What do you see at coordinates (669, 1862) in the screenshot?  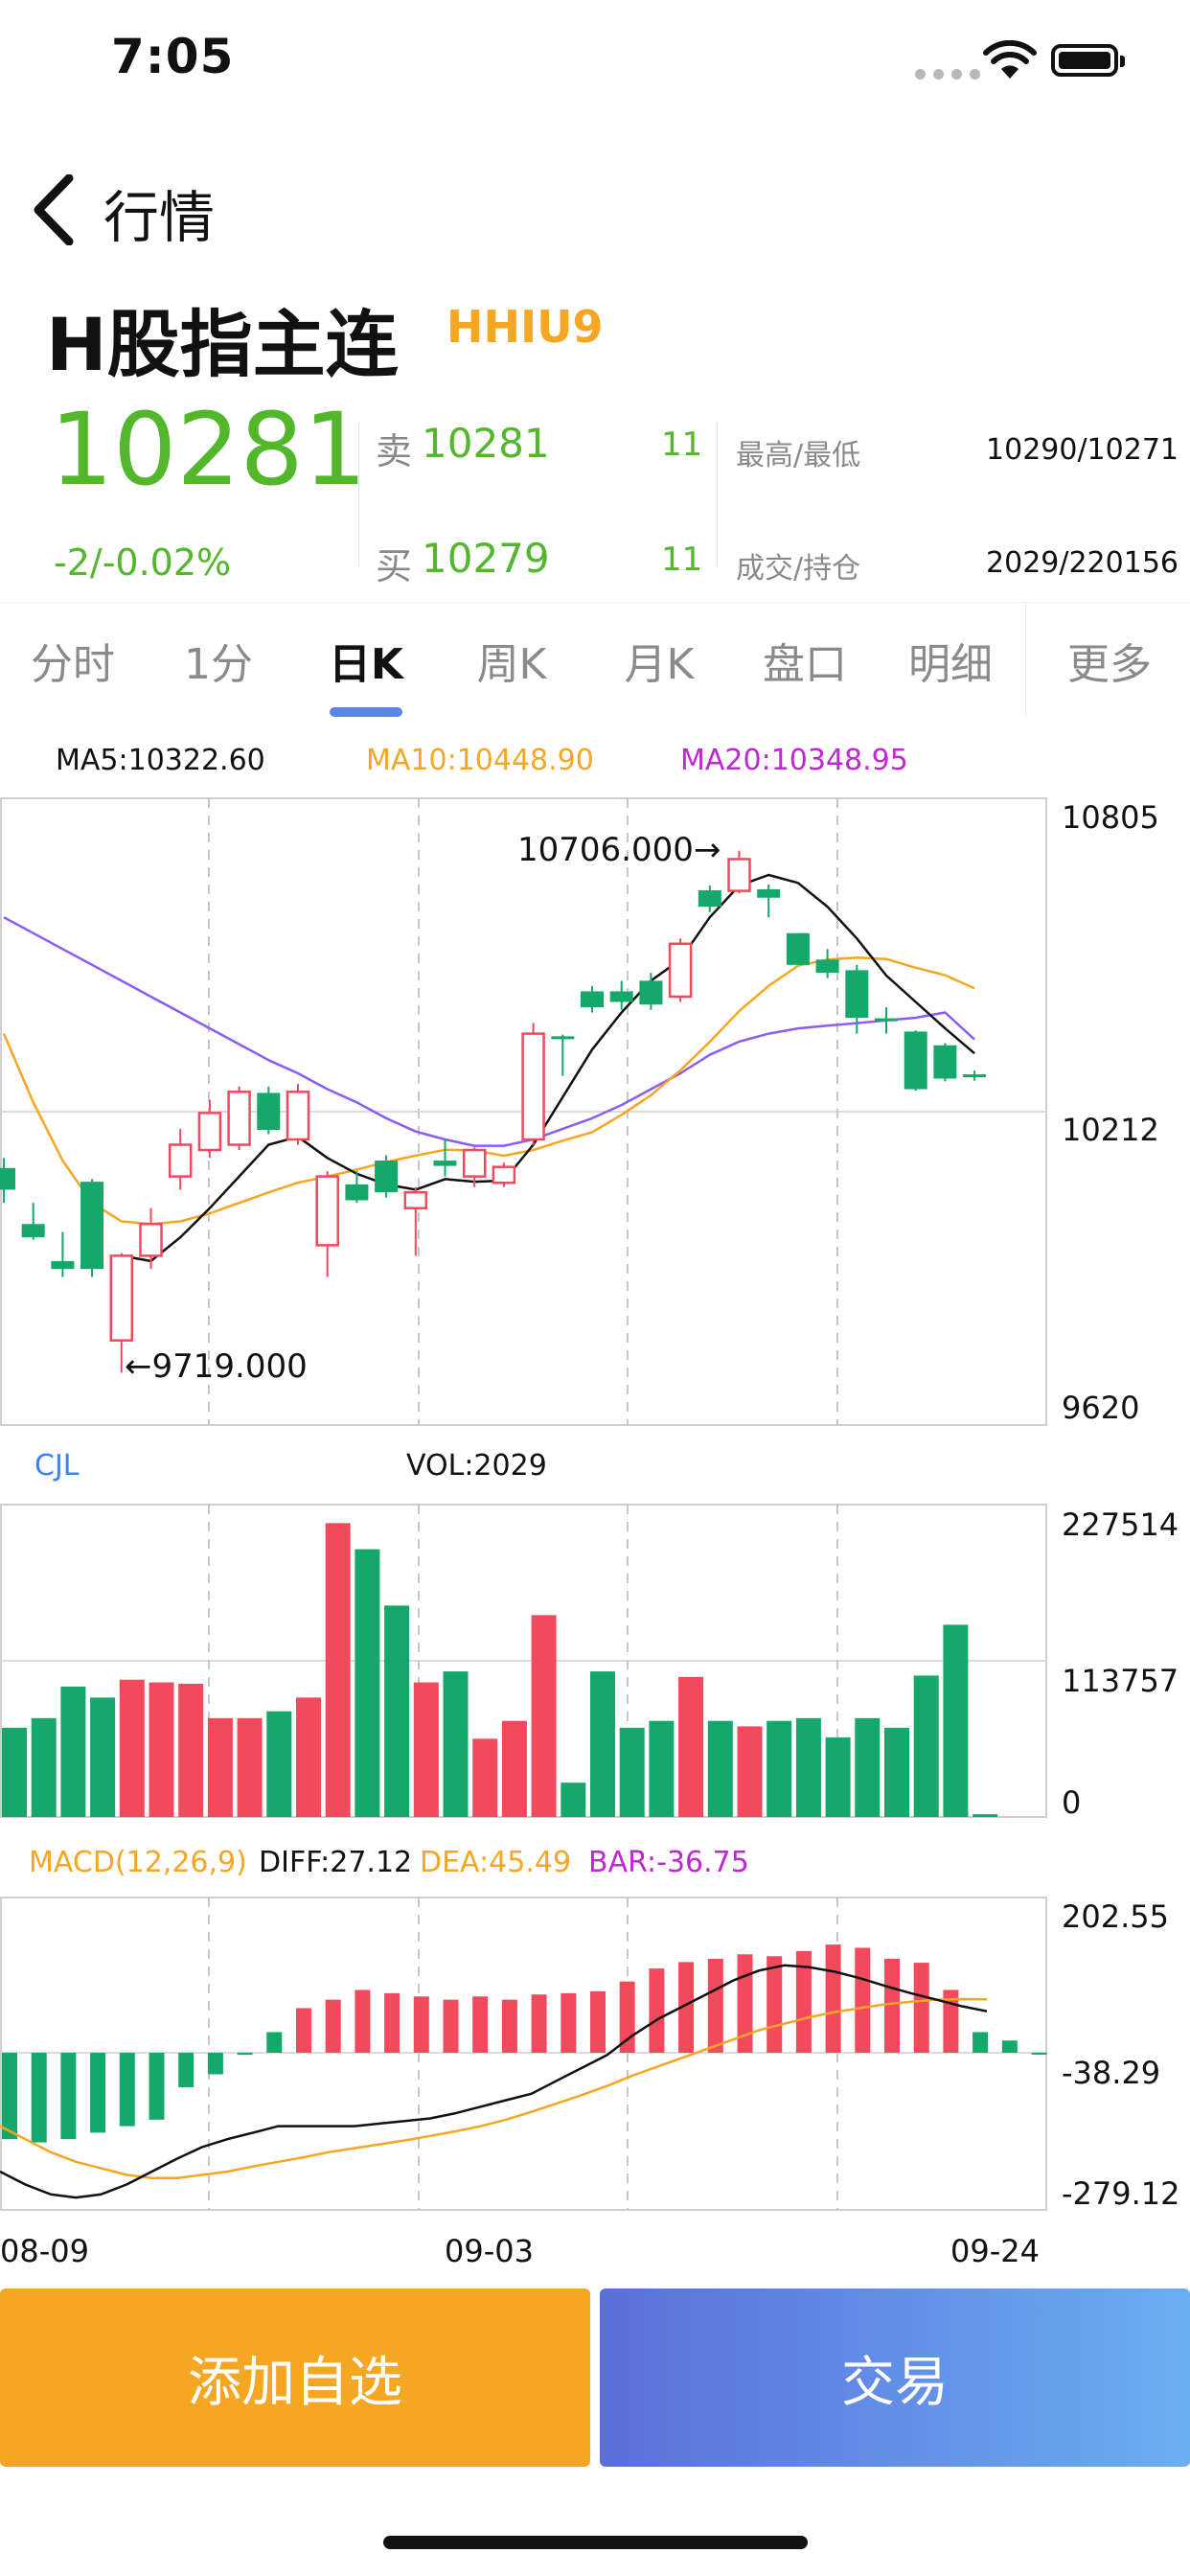 I see `bar-label: BAR:-36.75` at bounding box center [669, 1862].